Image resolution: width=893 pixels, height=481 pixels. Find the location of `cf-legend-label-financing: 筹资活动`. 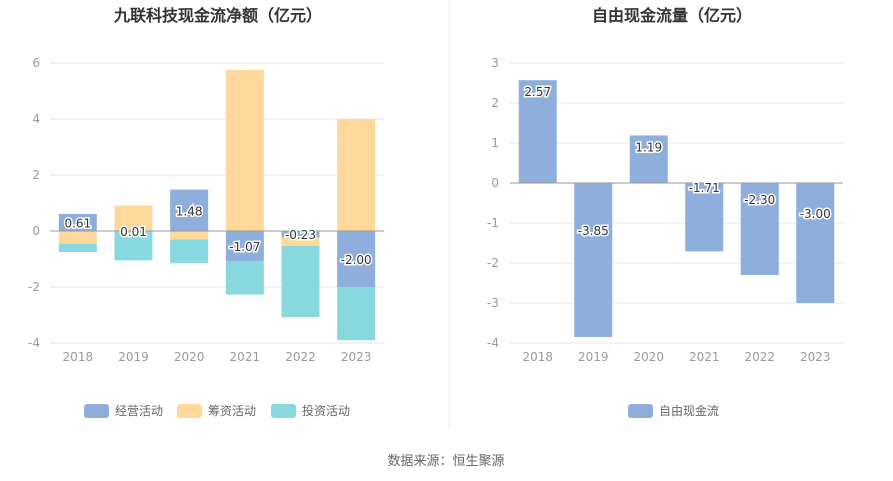

cf-legend-label-financing: 筹资活动 is located at coordinates (232, 411).